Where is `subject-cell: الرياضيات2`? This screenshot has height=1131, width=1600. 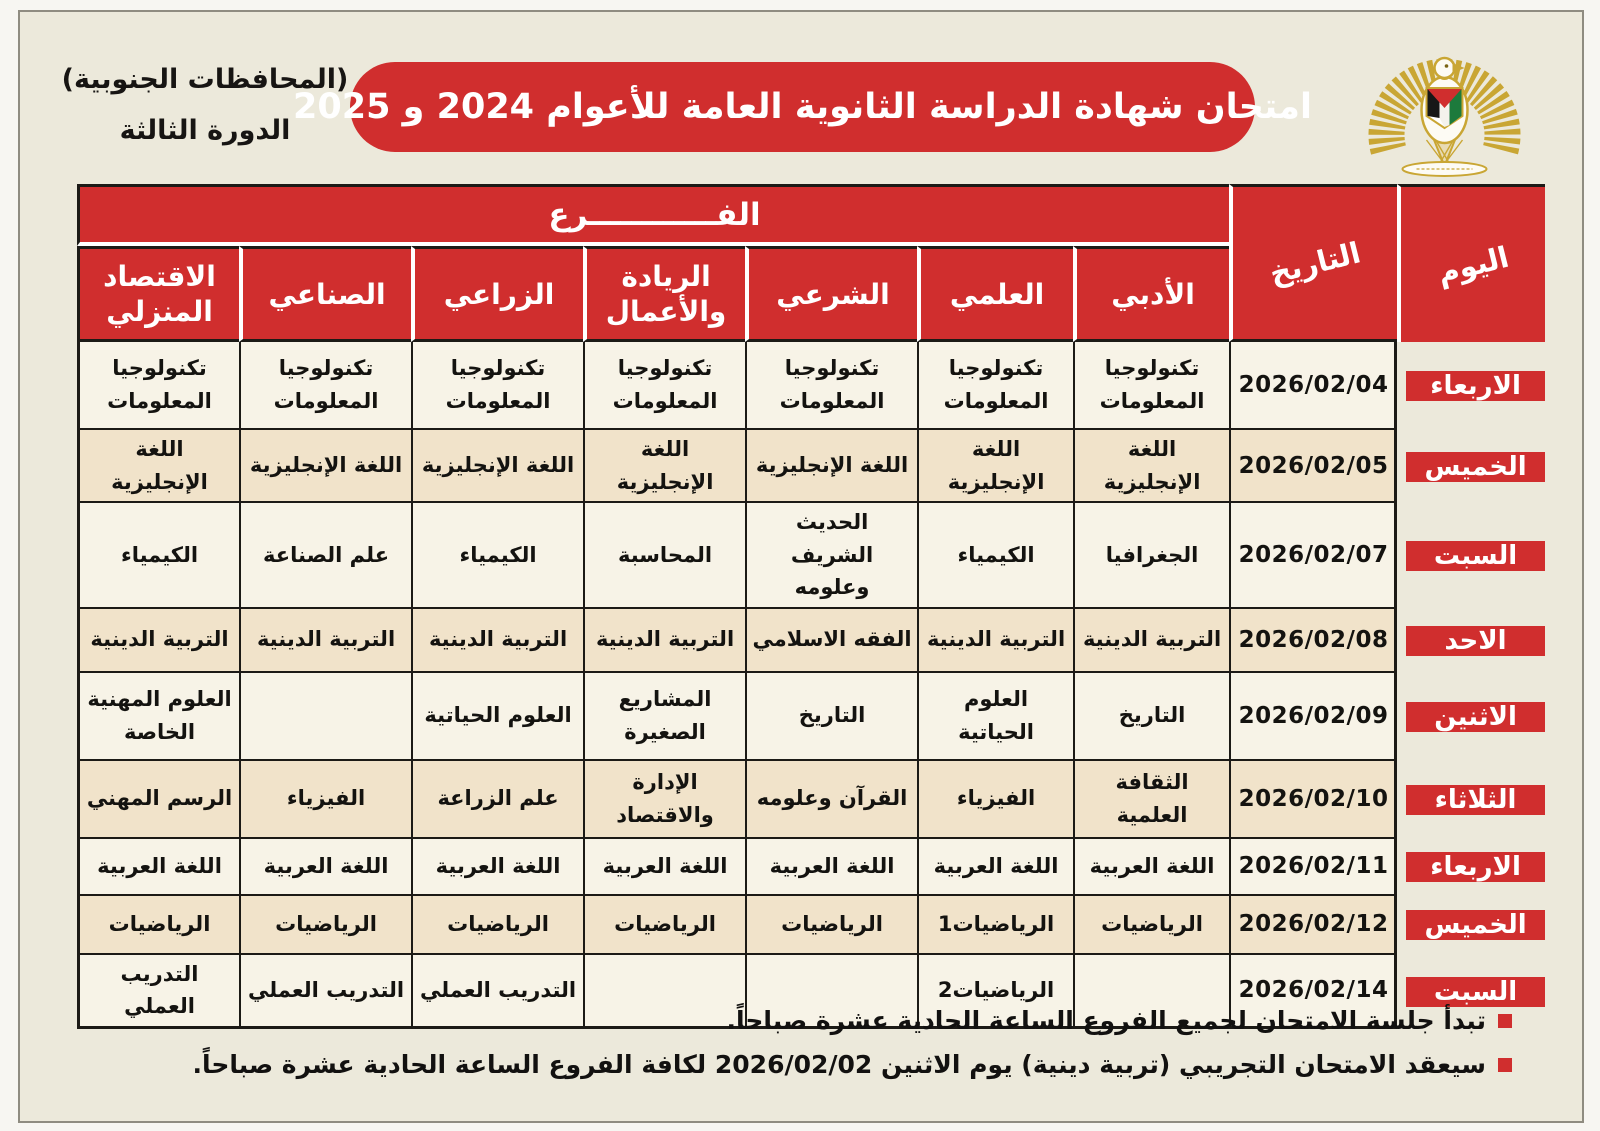 subject-cell: الرياضيات2 is located at coordinates (995, 991).